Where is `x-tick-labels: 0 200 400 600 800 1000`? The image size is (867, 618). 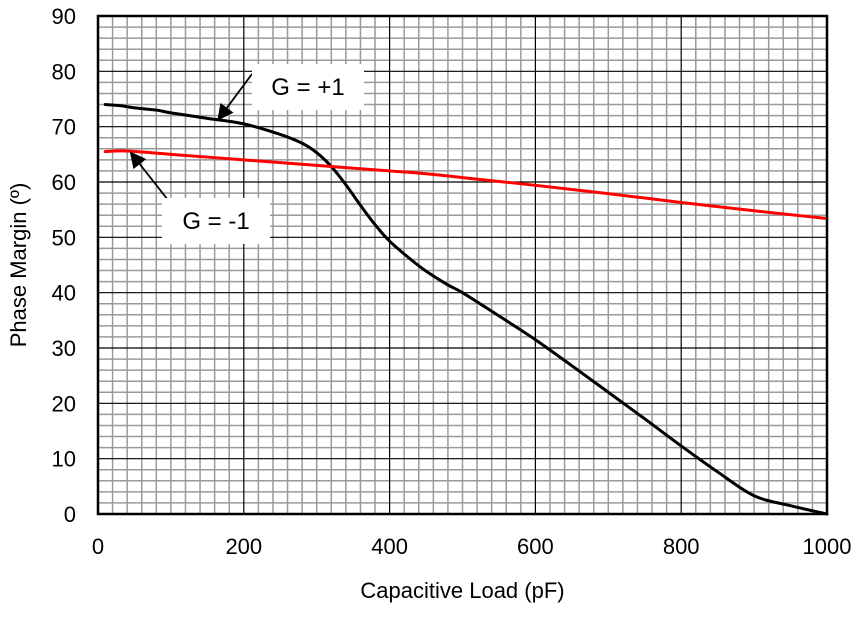
x-tick-labels: 0 200 400 600 800 1000 is located at coordinates (472, 546).